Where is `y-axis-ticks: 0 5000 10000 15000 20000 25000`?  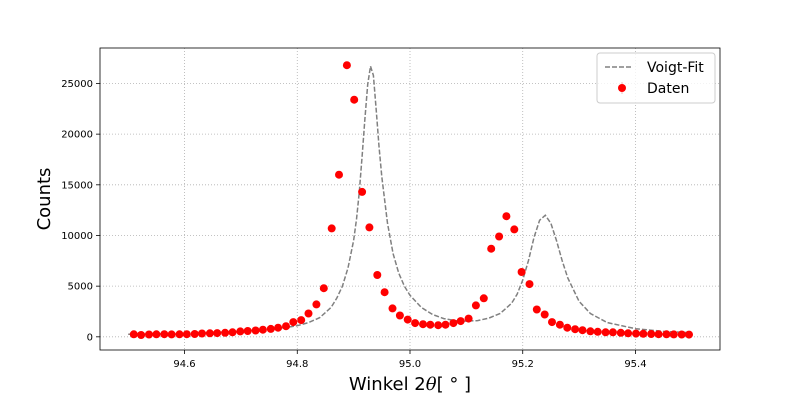
y-axis-ticks: 0 5000 10000 15000 20000 25000 is located at coordinates (80, 211).